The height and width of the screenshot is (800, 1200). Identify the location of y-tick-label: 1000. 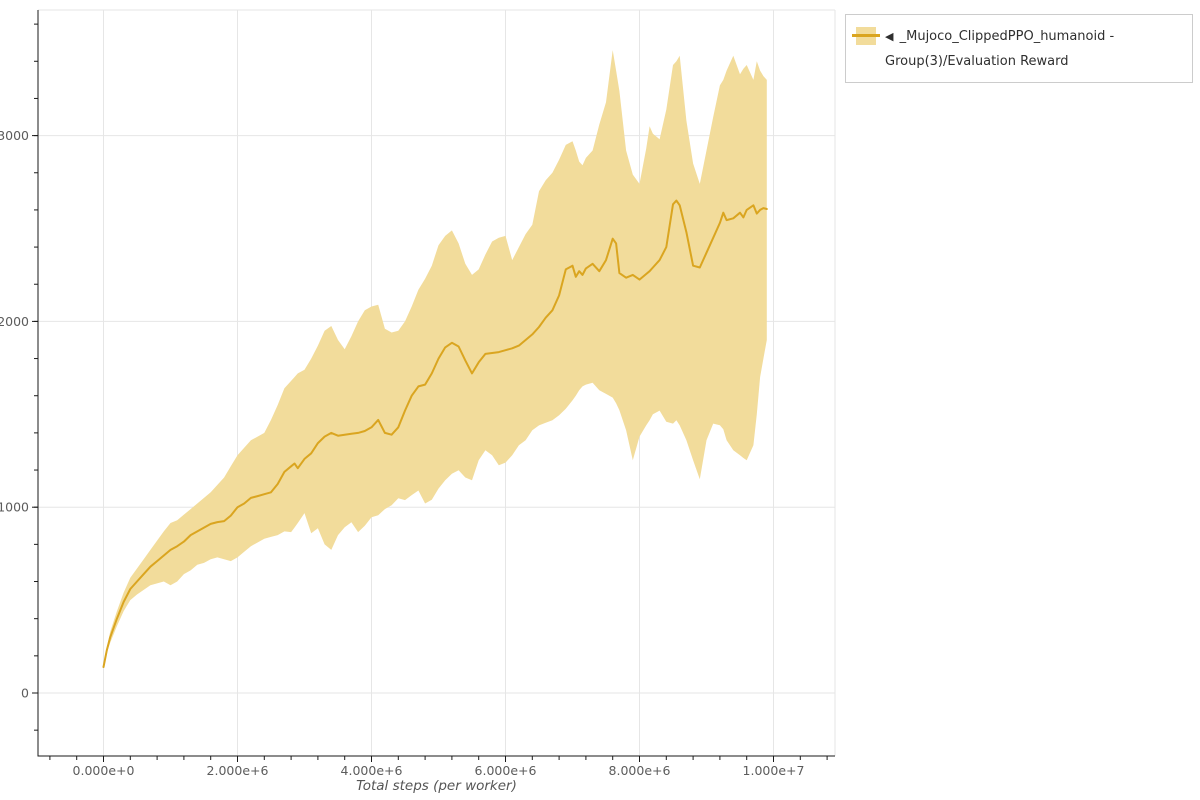
(14, 507).